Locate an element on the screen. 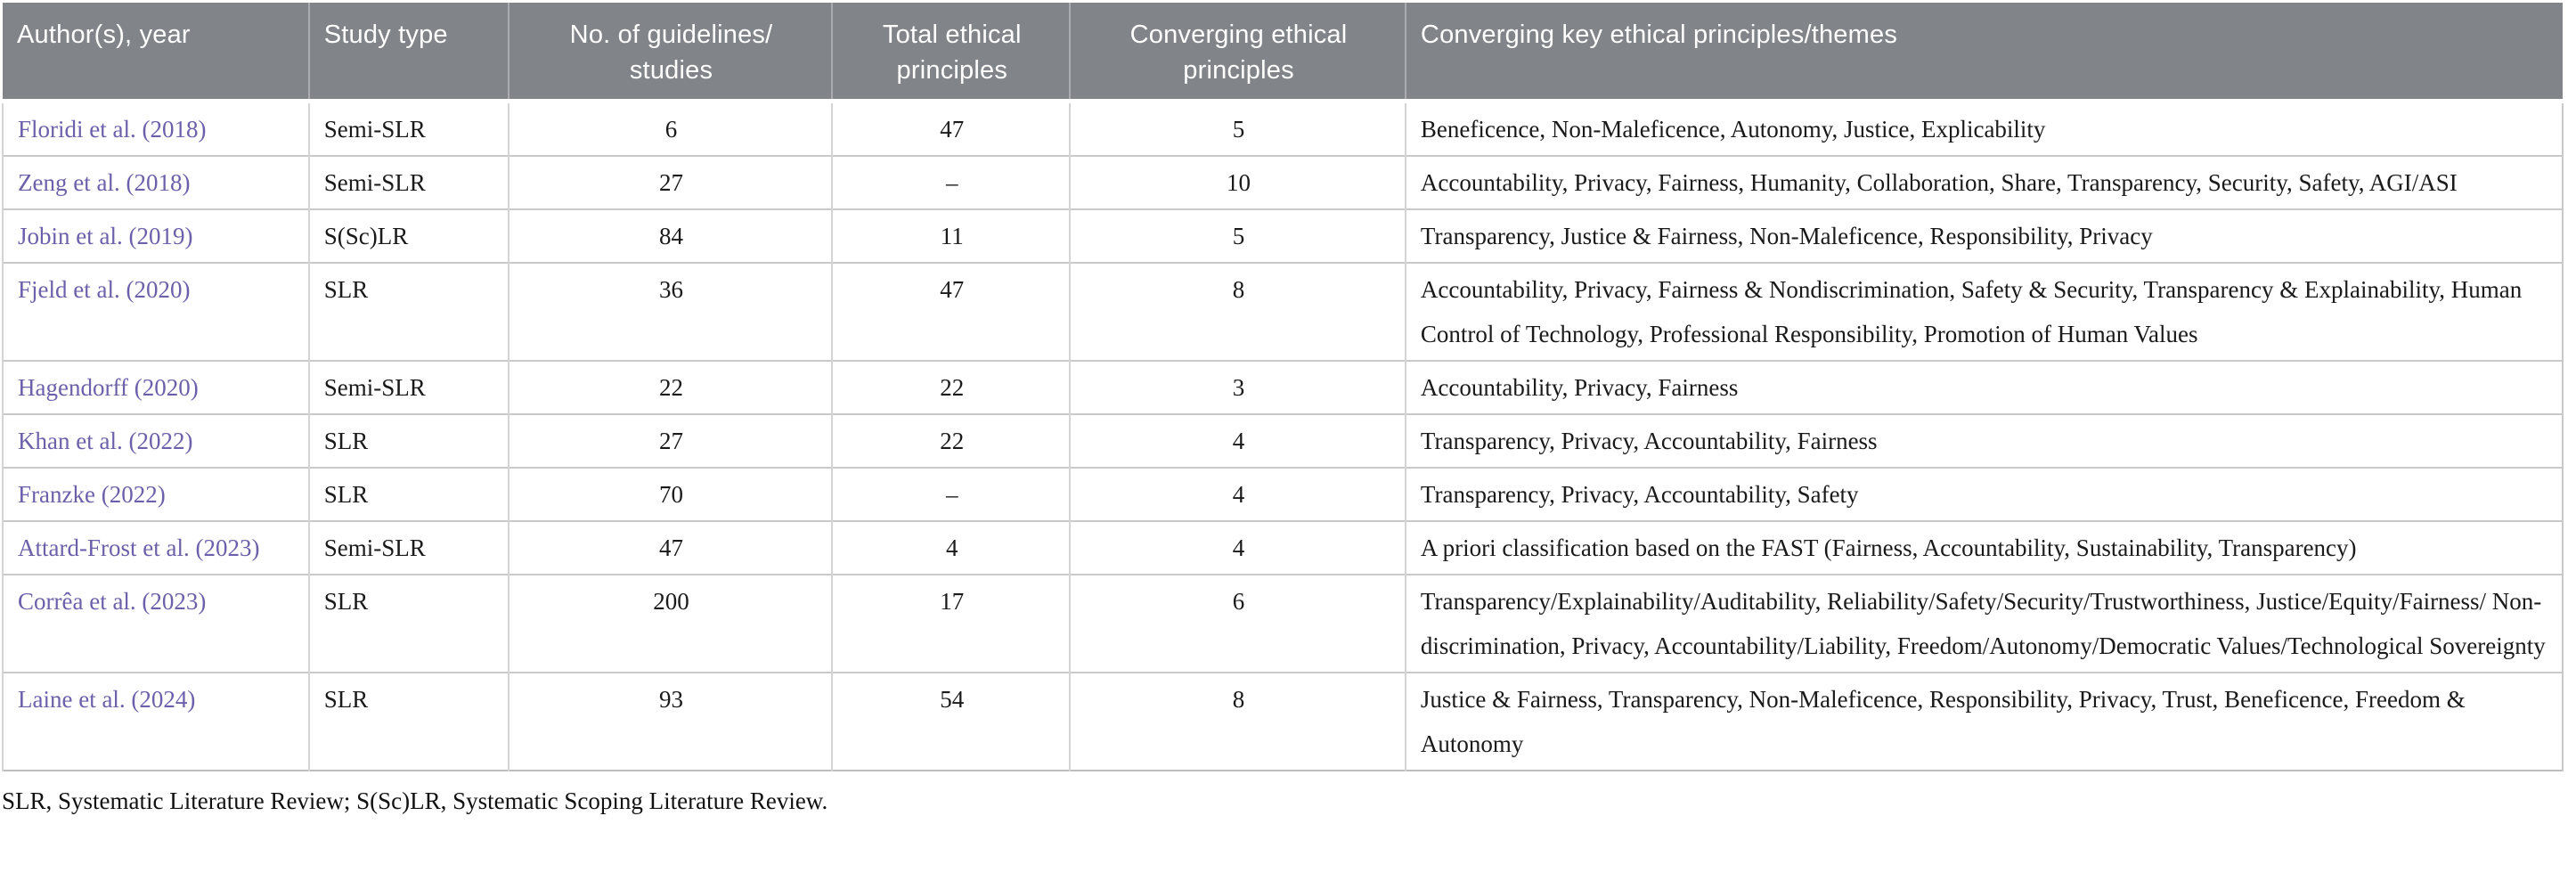 This screenshot has height=873, width=2576. cell-num_guidelines: 6 is located at coordinates (671, 128).